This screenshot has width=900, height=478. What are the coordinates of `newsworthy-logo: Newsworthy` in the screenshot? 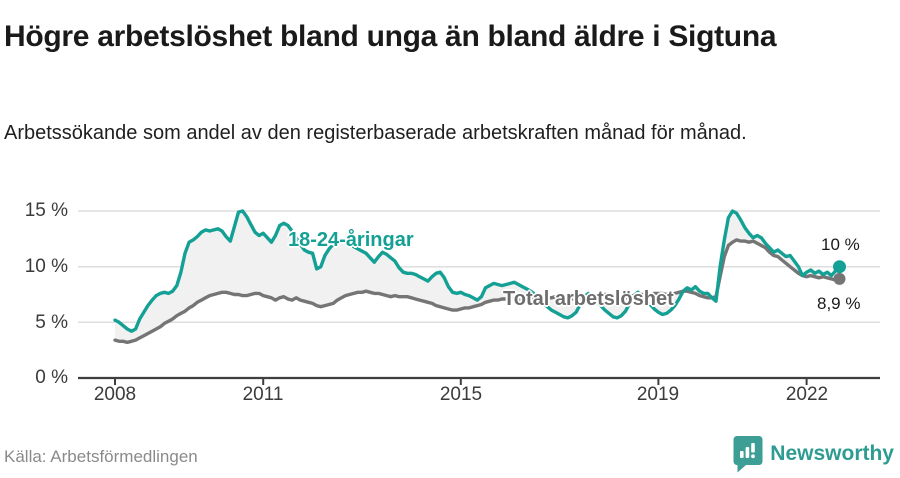 It's located at (813, 454).